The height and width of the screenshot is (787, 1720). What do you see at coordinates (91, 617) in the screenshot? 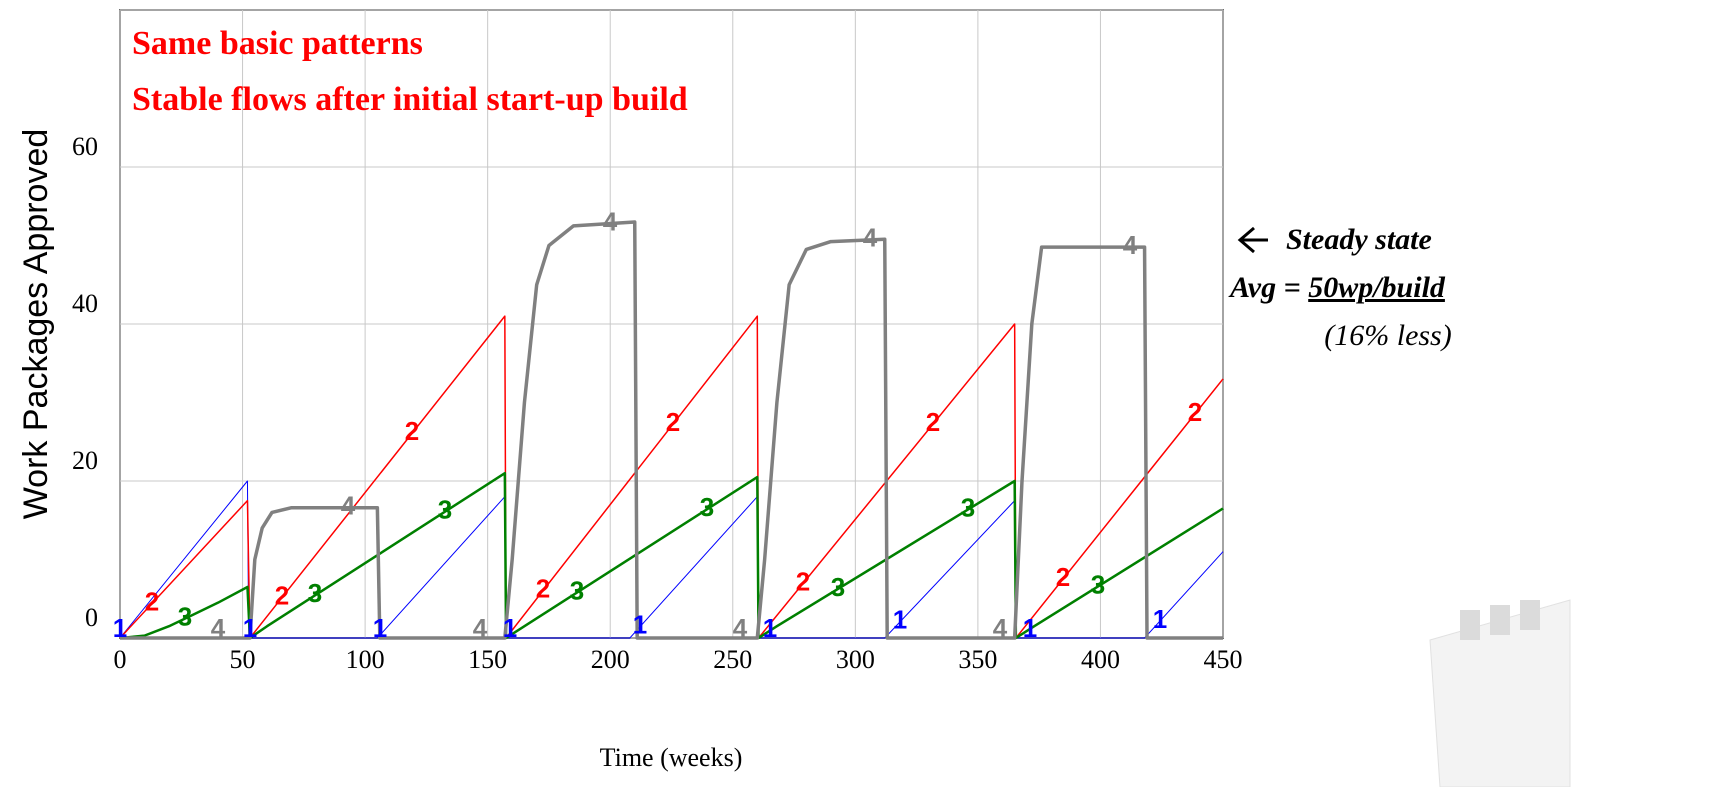
I see `y-tick-label: 0` at bounding box center [91, 617].